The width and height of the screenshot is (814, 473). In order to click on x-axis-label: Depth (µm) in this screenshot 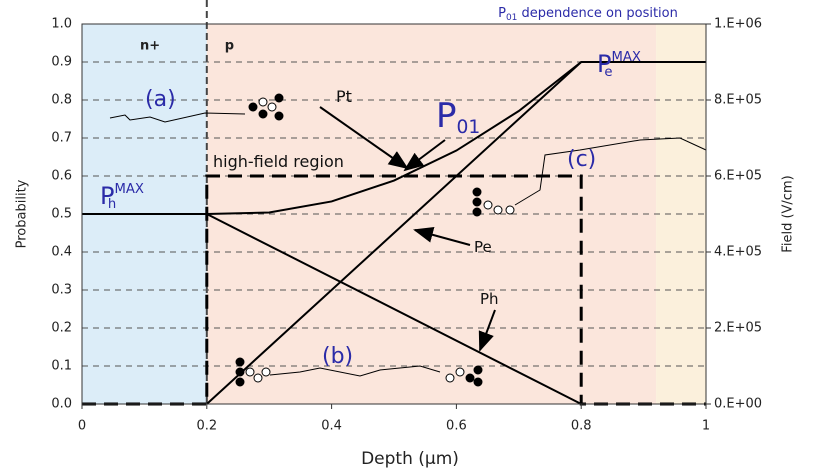, I will do `click(410, 459)`.